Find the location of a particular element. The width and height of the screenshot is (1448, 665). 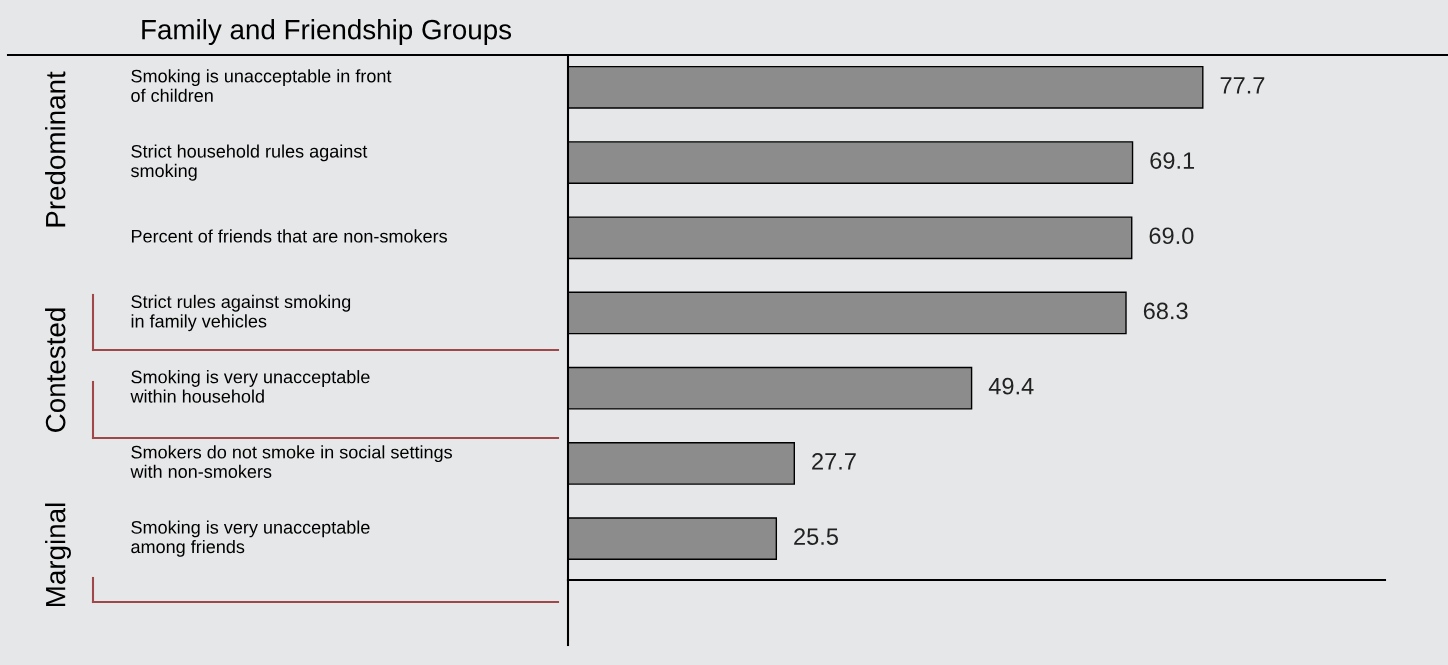

y-tick-label: Strict household rules against smoking is located at coordinates (249, 162).